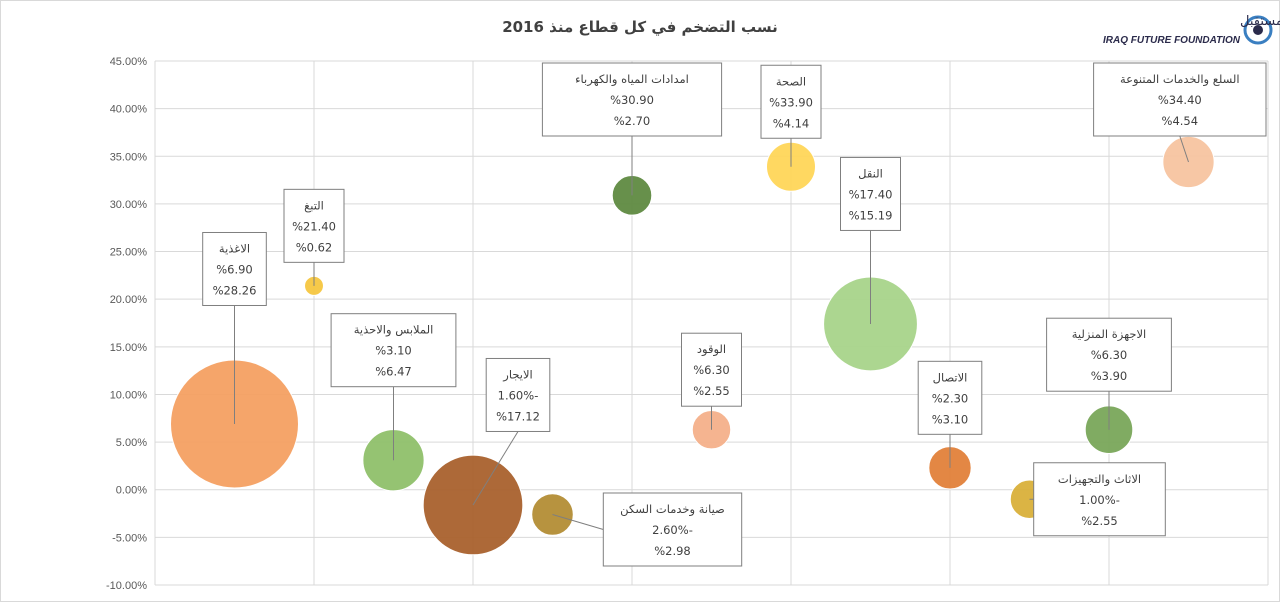  What do you see at coordinates (871, 215) in the screenshot?
I see `callout-line: %15.19` at bounding box center [871, 215].